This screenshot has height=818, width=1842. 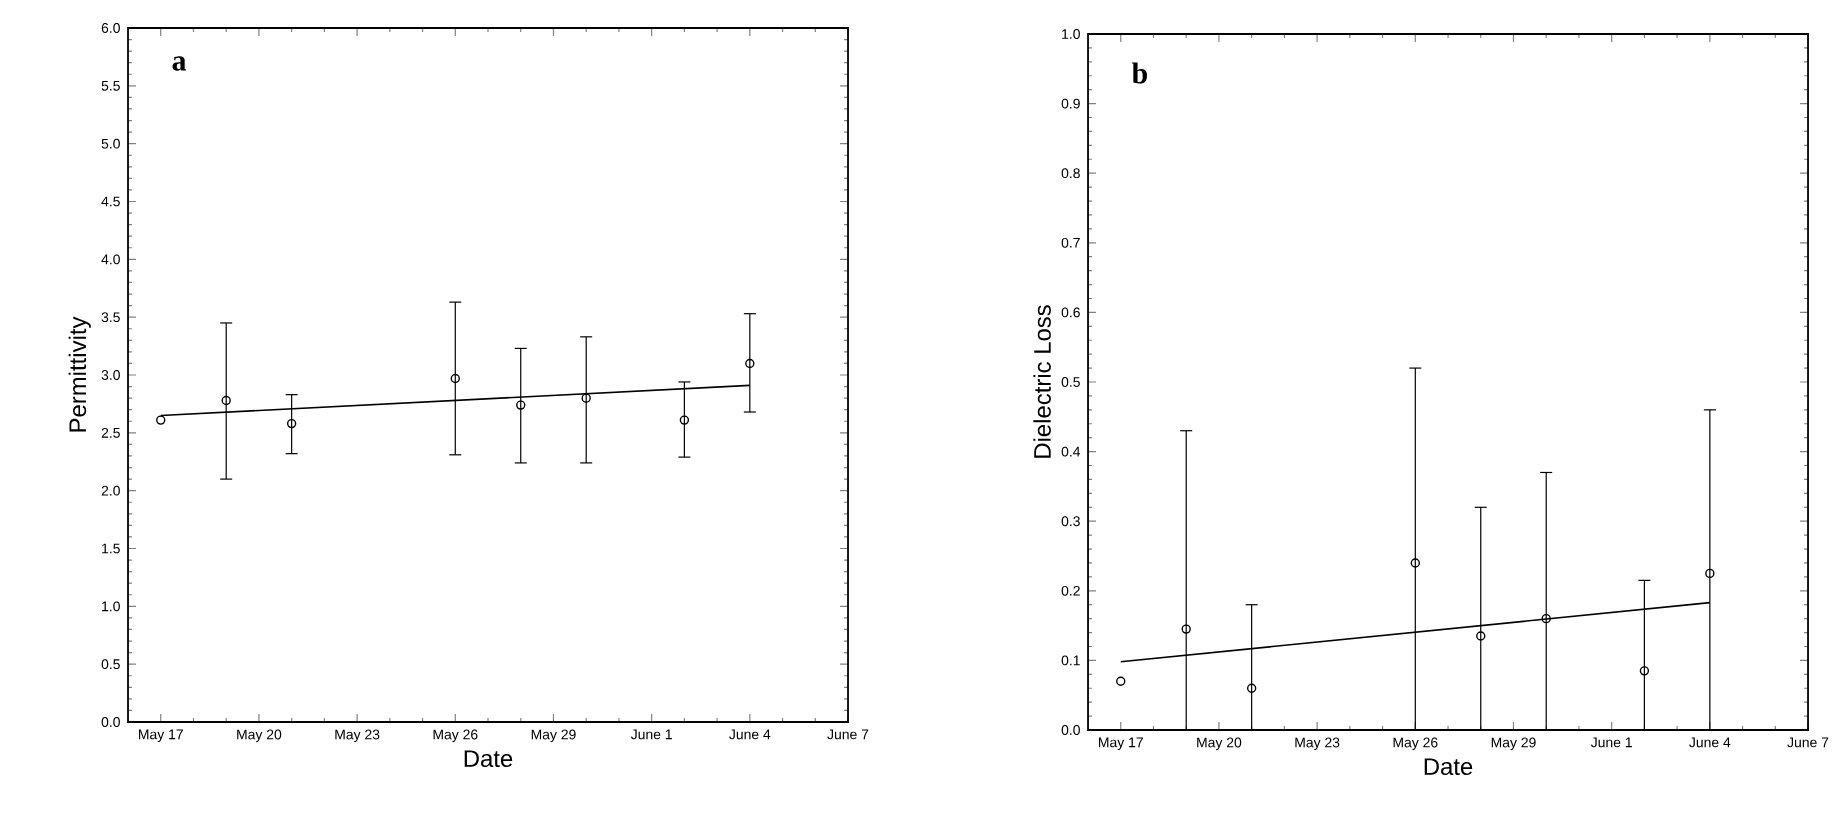 What do you see at coordinates (1042, 381) in the screenshot?
I see `y-axis-title: Dielectric Loss` at bounding box center [1042, 381].